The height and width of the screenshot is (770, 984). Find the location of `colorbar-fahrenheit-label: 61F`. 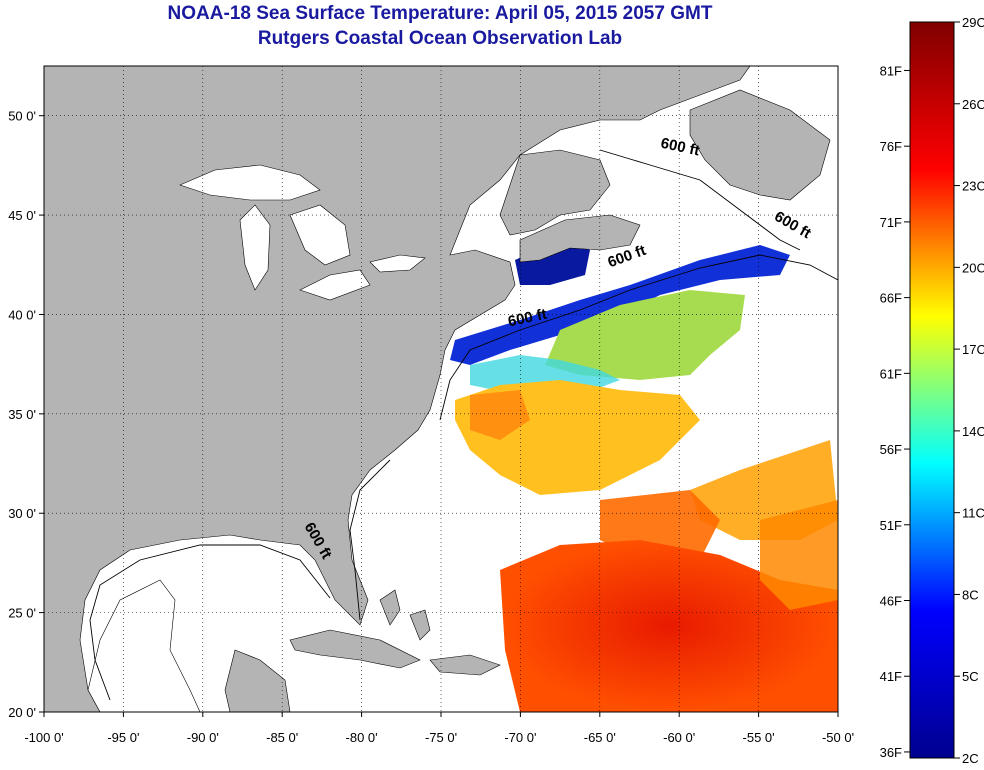

colorbar-fahrenheit-label: 61F is located at coordinates (891, 373).